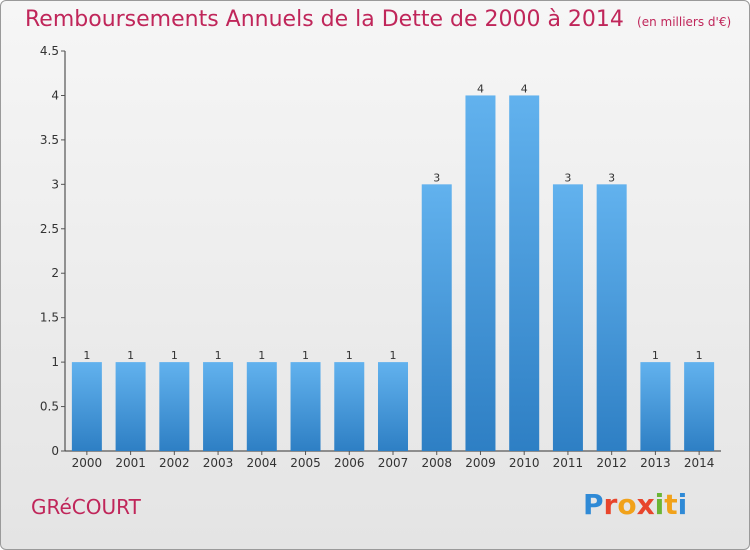 The height and width of the screenshot is (550, 750). I want to click on x-tick-label: 2012, so click(611, 463).